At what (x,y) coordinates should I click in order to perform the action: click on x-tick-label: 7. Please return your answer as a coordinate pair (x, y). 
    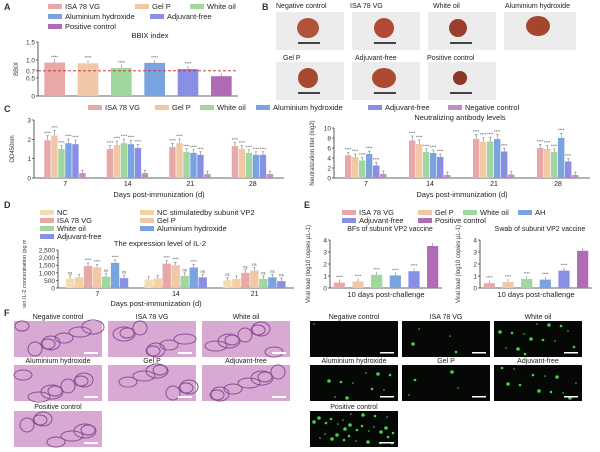
    Looking at the image, I should click on (97, 294).